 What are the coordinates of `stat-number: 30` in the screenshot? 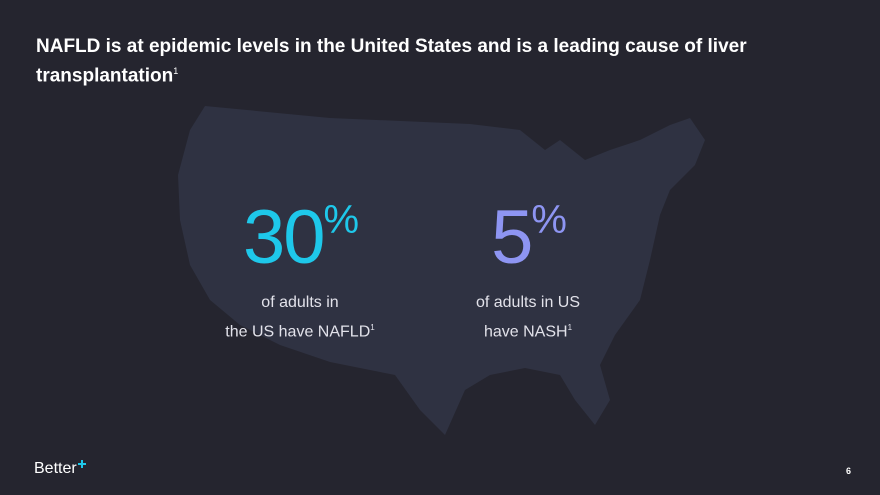 It's located at (284, 237).